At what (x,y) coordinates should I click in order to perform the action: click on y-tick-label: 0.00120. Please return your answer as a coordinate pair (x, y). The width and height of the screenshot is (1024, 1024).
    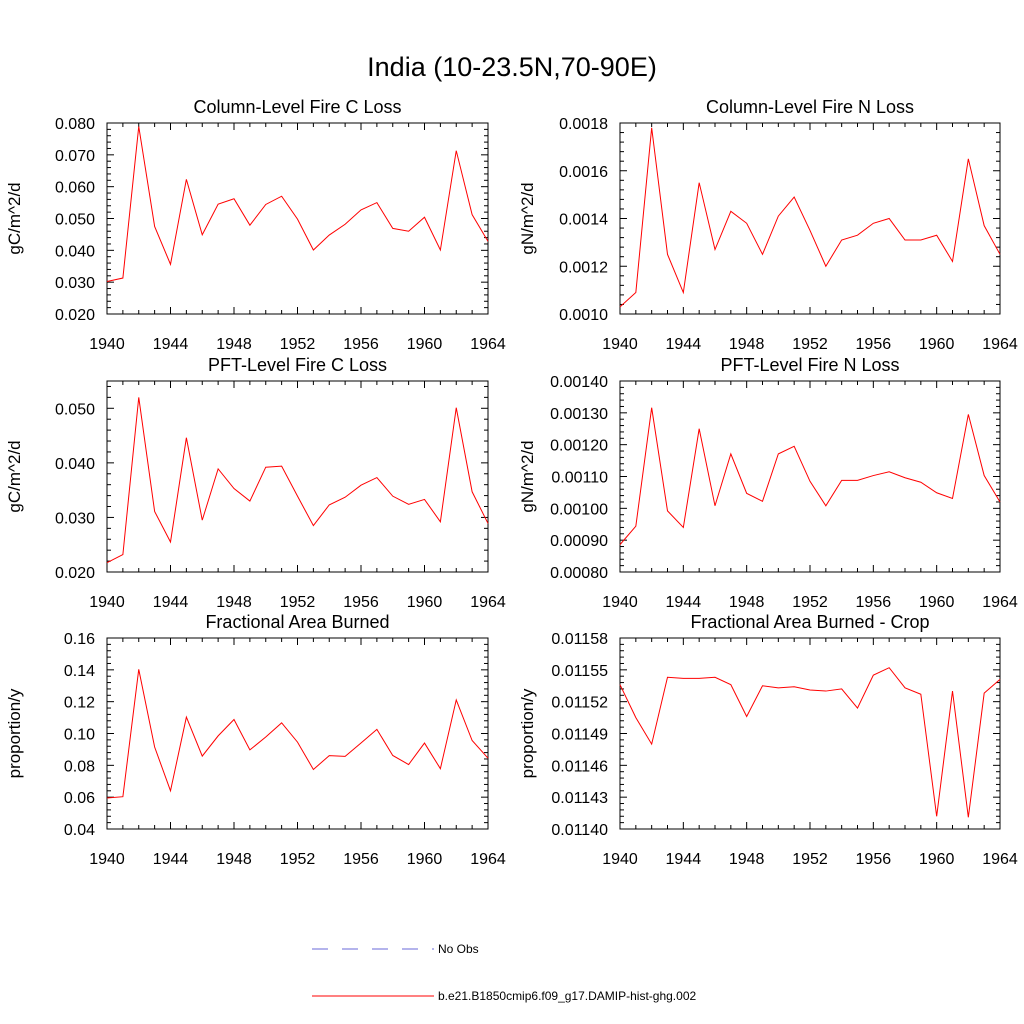
    Looking at the image, I should click on (579, 446).